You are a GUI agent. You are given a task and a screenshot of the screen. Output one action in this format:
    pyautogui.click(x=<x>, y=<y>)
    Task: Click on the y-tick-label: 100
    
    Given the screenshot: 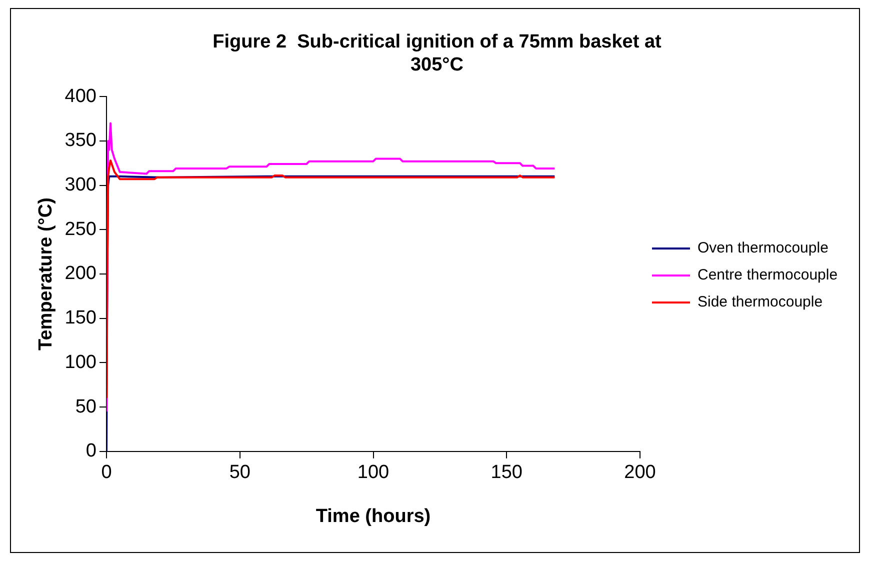 What is the action you would take?
    pyautogui.click(x=80, y=362)
    